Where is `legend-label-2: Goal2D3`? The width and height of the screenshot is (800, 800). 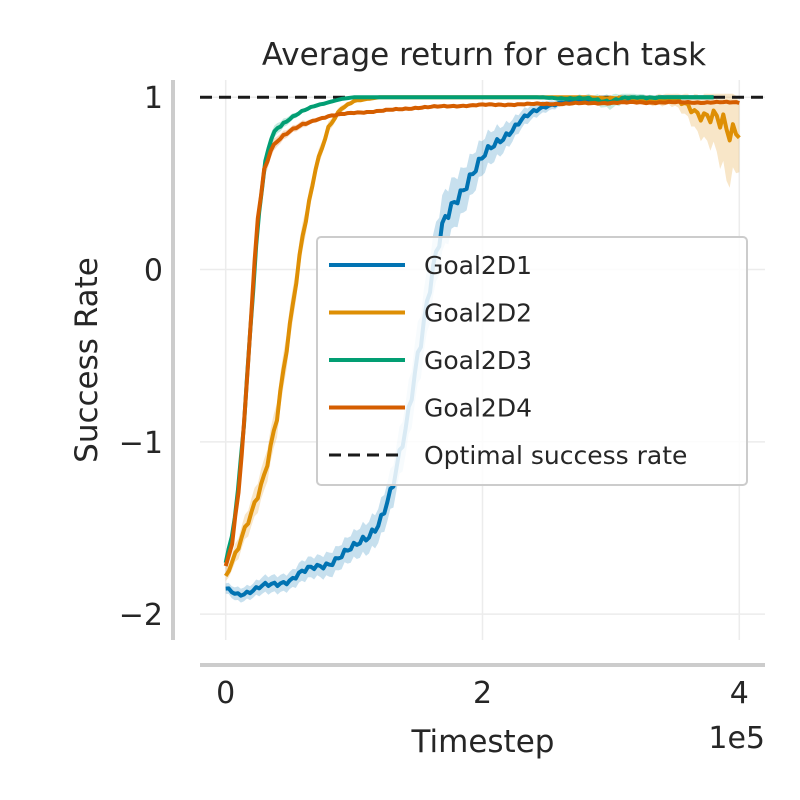 legend-label-2: Goal2D3 is located at coordinates (478, 360).